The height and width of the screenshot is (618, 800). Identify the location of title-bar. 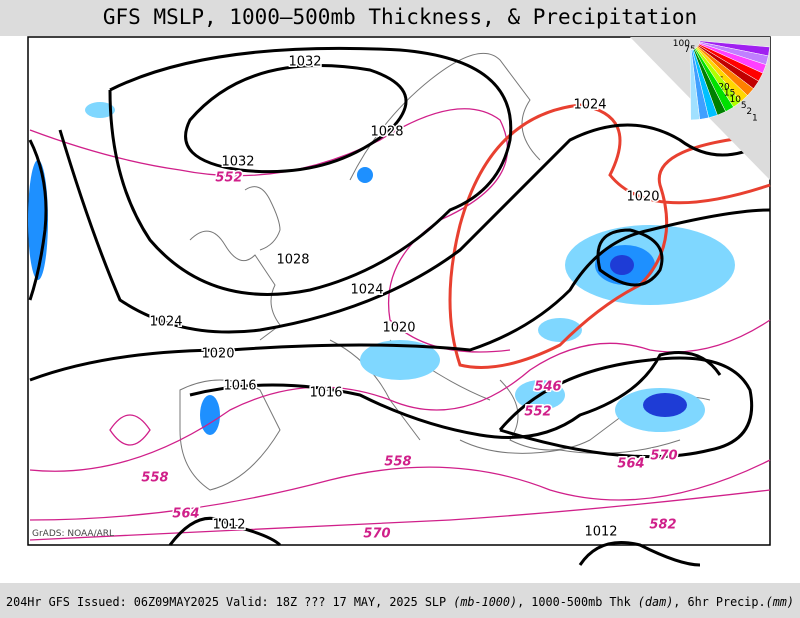
(400, 18).